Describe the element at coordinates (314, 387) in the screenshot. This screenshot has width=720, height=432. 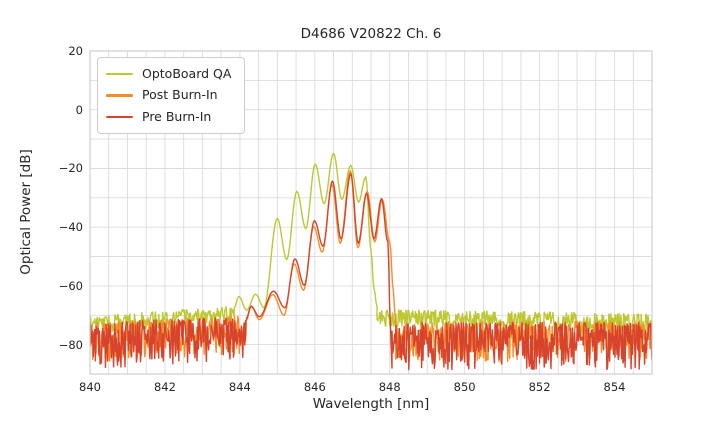
I see `x-tick-846: 846` at that location.